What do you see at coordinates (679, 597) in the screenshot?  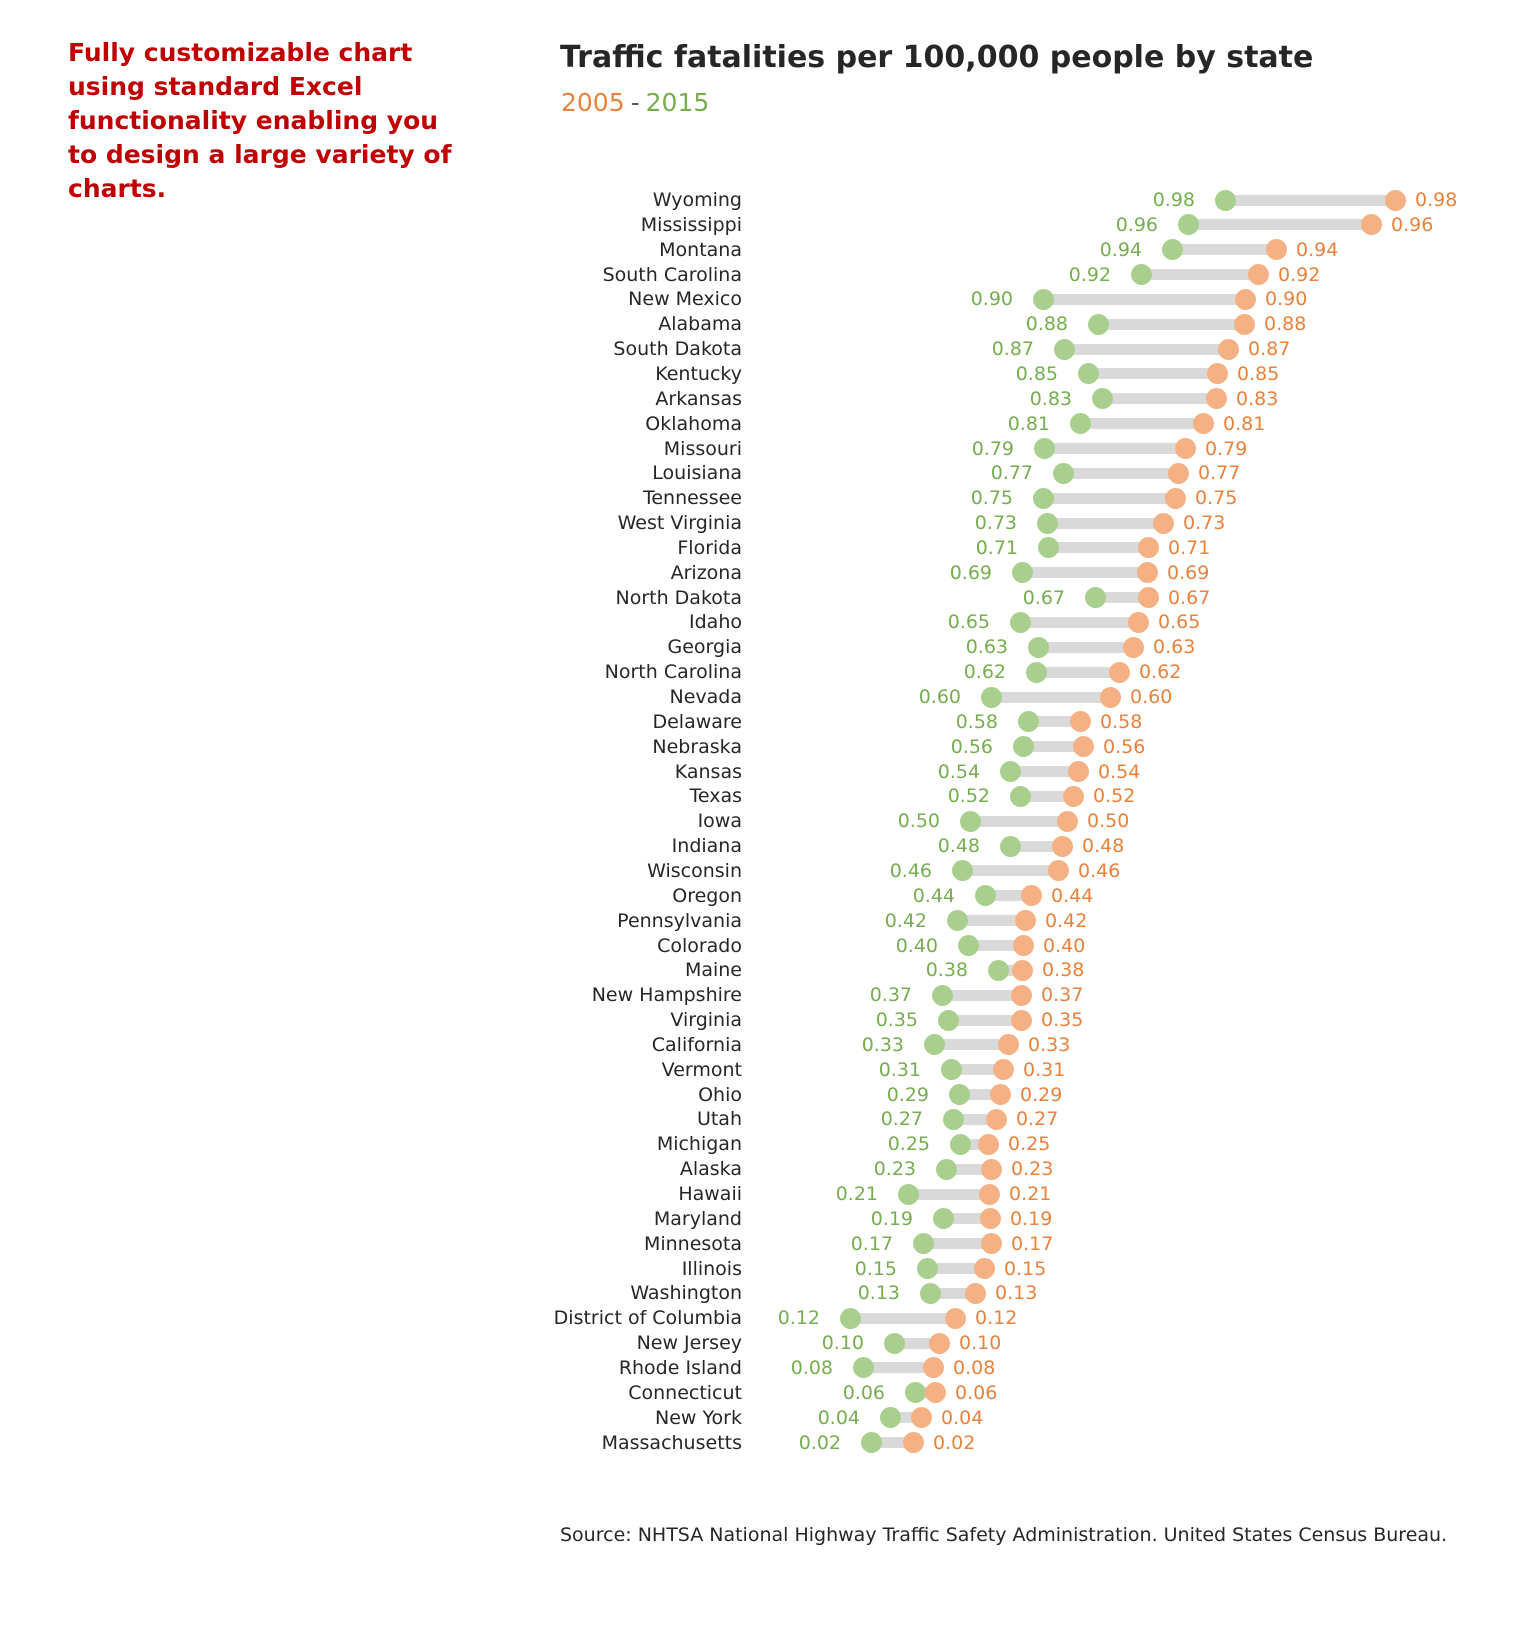 I see `state-label: North Dakota` at bounding box center [679, 597].